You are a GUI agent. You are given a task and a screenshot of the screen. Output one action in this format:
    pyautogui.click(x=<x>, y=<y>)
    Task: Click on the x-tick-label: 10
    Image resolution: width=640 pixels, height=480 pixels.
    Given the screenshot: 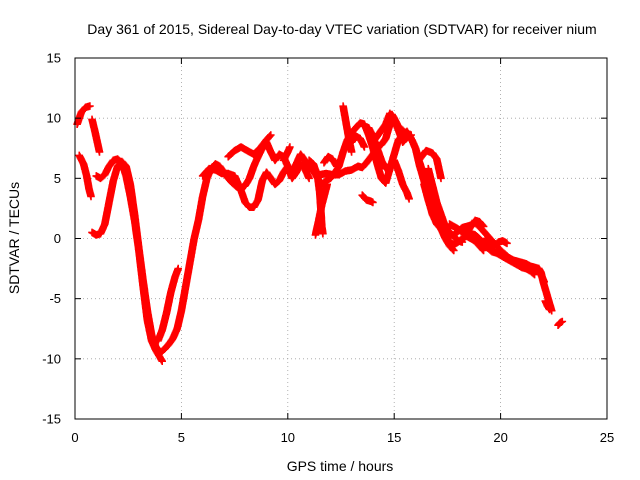 What is the action you would take?
    pyautogui.click(x=288, y=437)
    